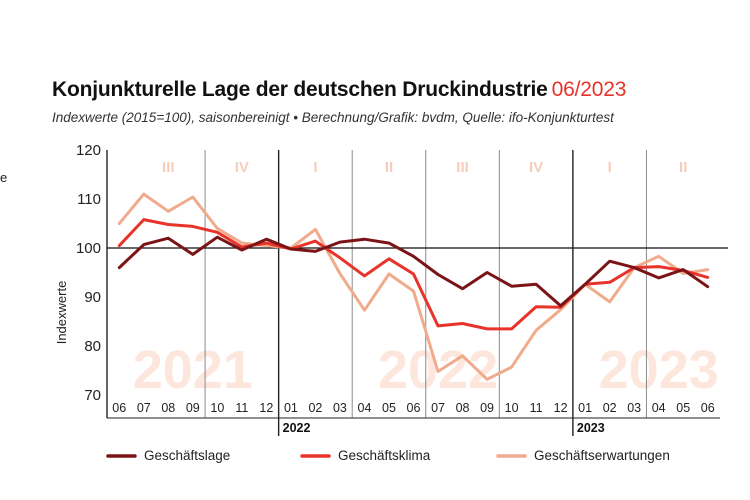  I want to click on stray-text: e, so click(4, 177).